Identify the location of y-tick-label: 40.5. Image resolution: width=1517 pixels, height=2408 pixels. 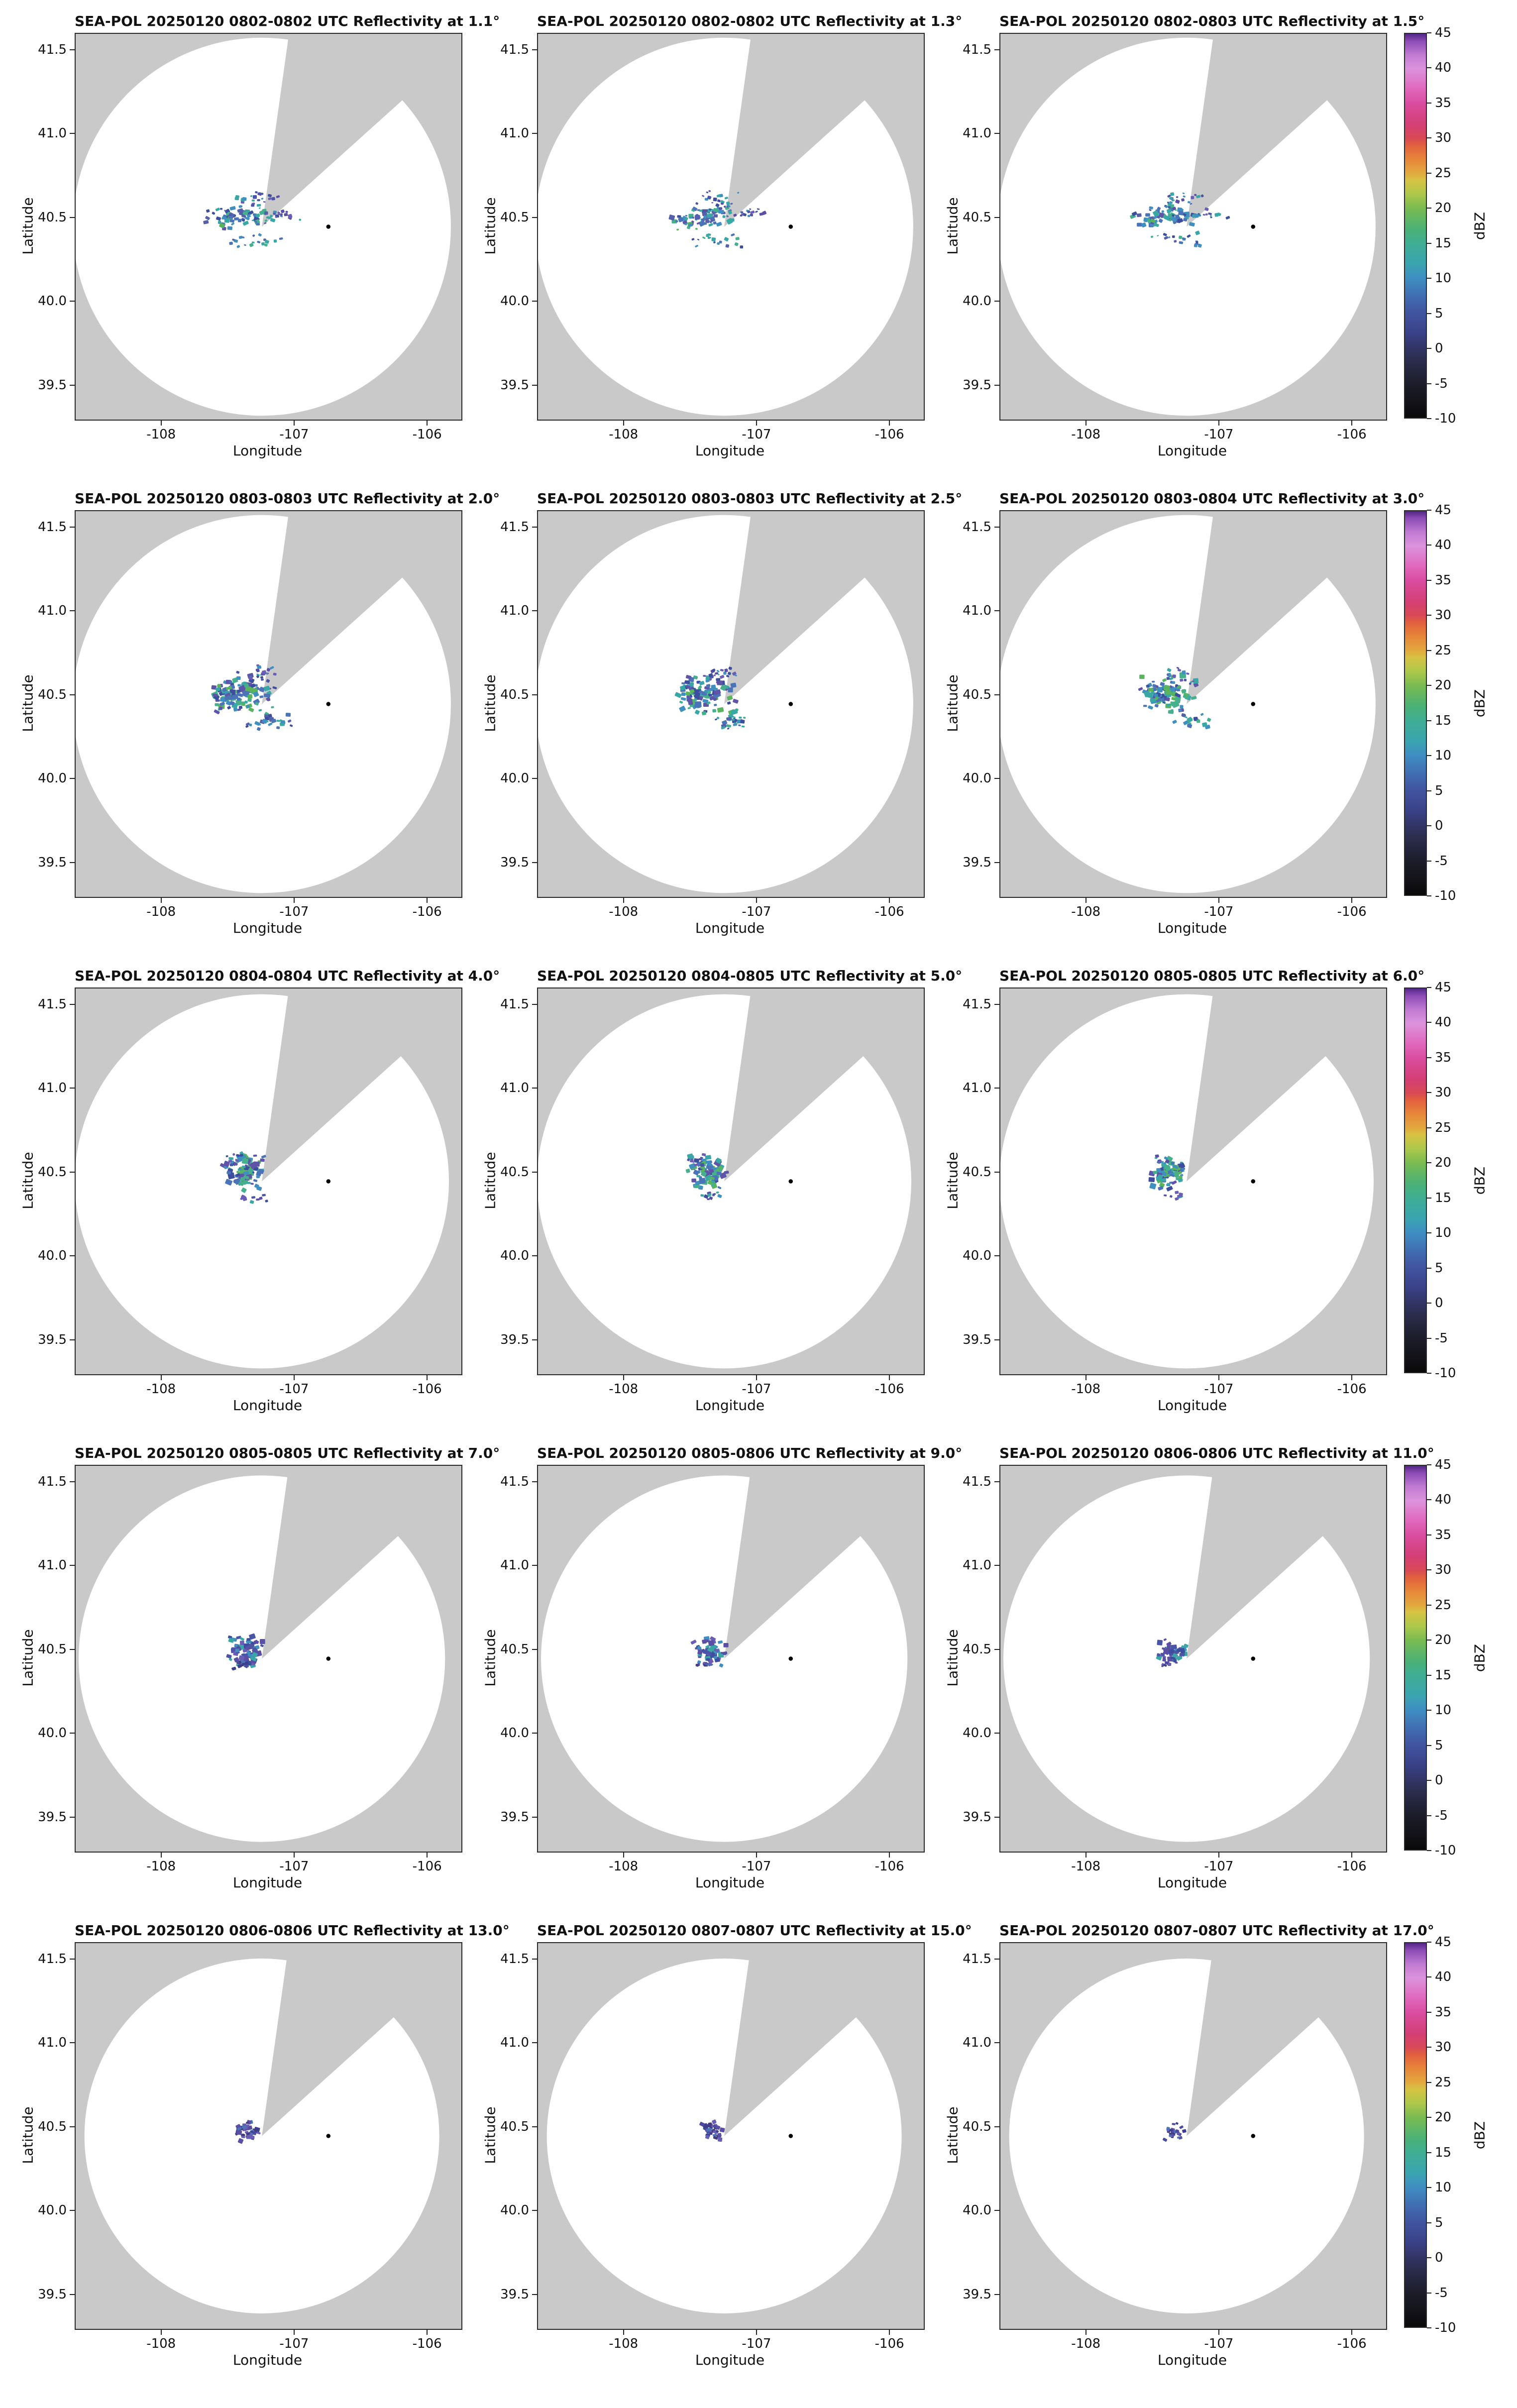
(977, 217).